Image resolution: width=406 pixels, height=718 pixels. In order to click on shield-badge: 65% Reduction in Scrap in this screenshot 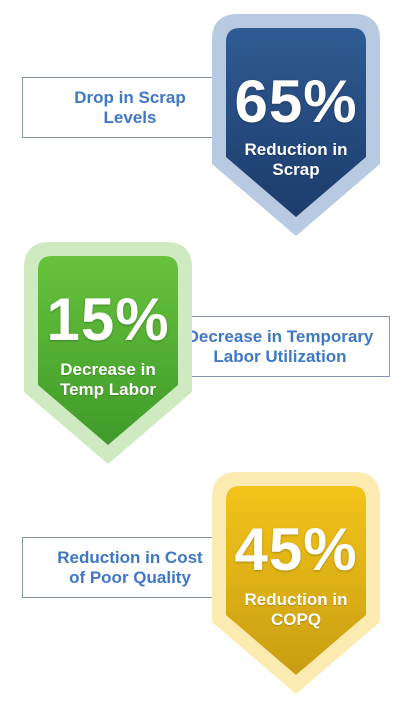, I will do `click(296, 125)`.